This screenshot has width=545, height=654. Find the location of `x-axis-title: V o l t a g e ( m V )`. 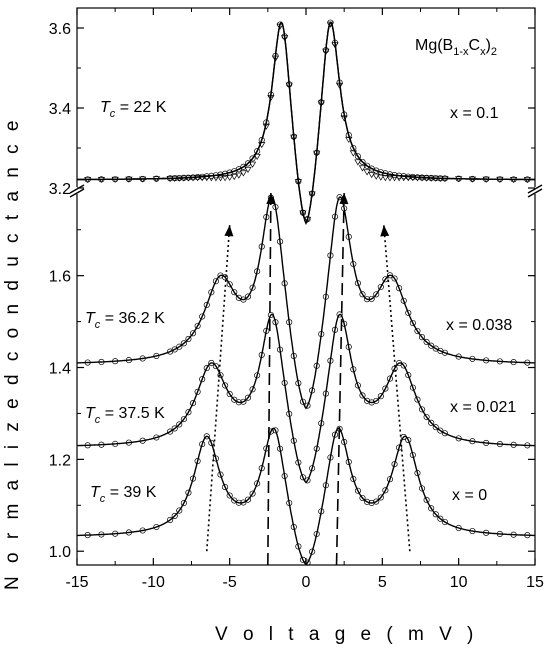

x-axis-title: V o l t a g e ( m V ) is located at coordinates (346, 634).